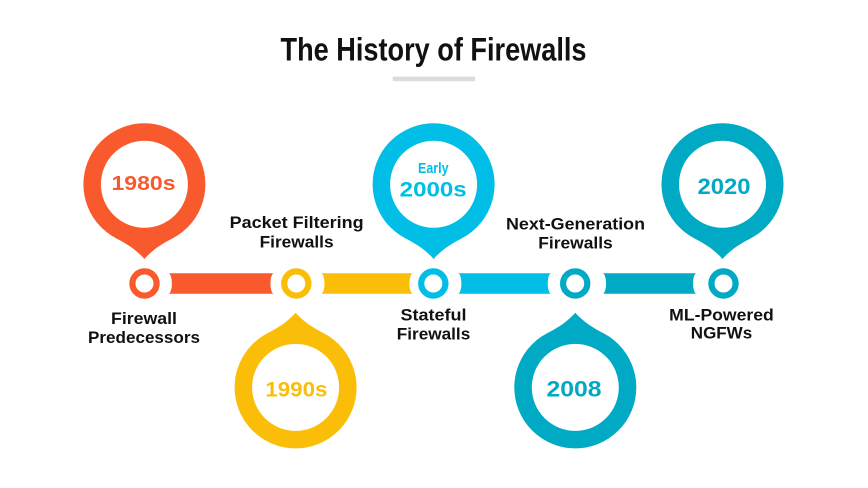  What do you see at coordinates (144, 319) in the screenshot?
I see `svg-text: Firewall` at bounding box center [144, 319].